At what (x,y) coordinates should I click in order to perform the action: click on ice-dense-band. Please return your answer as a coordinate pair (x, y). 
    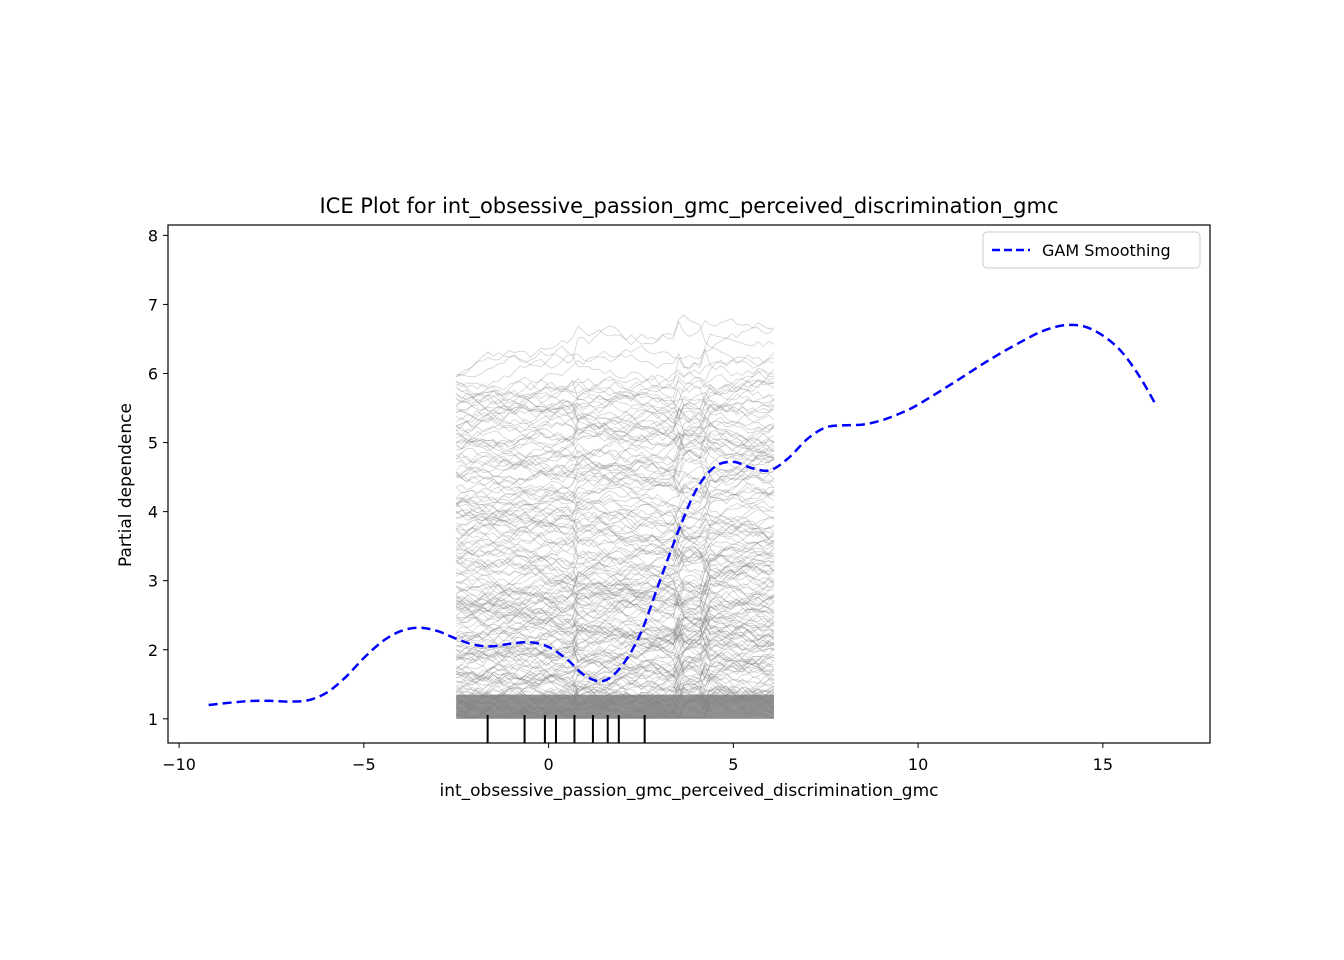
    Looking at the image, I should click on (615, 706).